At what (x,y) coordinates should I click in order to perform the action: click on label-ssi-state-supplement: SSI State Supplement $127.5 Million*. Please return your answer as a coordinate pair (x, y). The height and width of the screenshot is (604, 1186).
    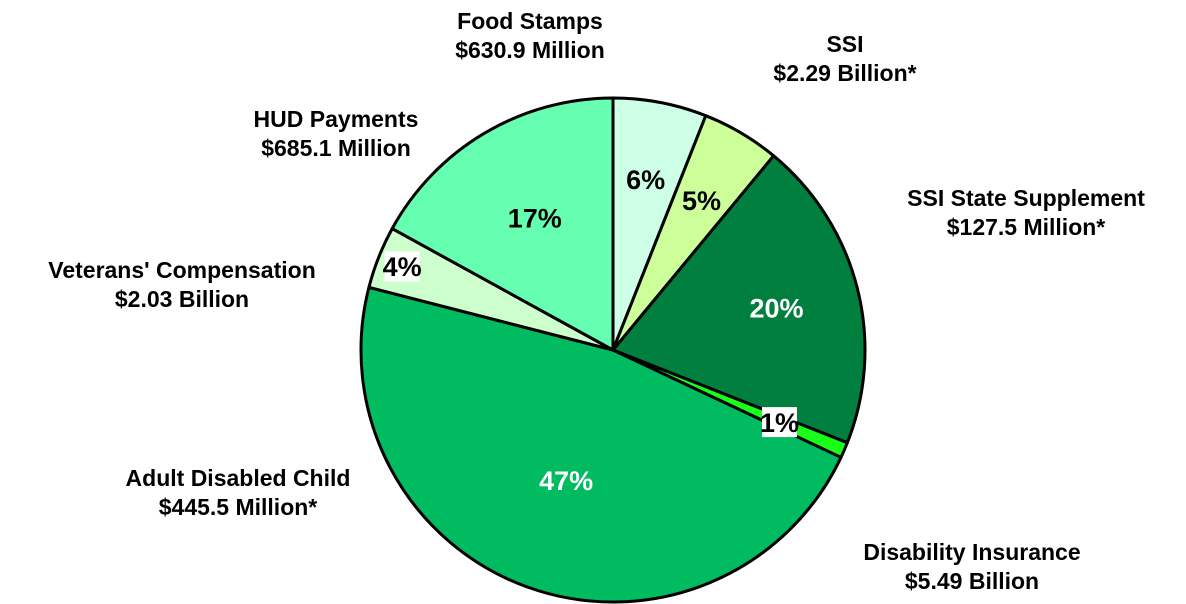
    Looking at the image, I should click on (1026, 213).